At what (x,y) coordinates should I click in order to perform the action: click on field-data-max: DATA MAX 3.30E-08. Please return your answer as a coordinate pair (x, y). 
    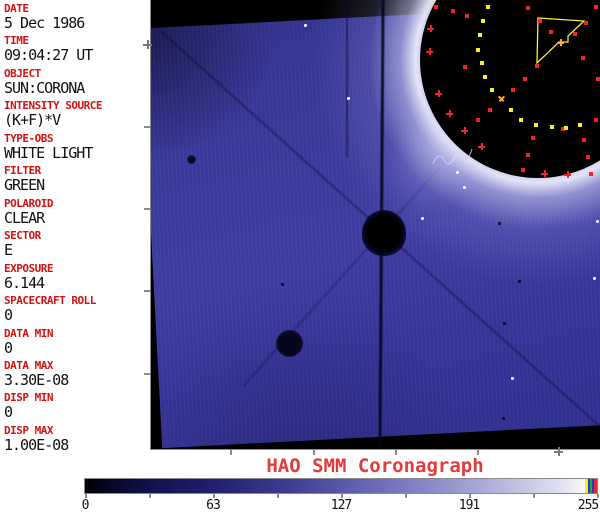
    Looking at the image, I should click on (36, 373).